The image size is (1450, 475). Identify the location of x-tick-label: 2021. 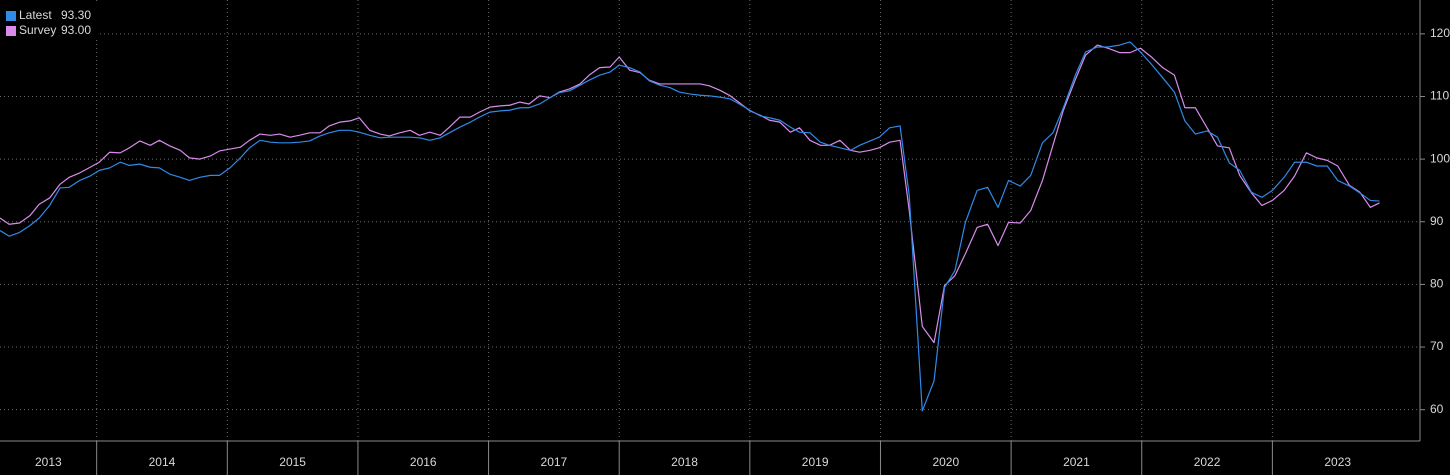
(1076, 462).